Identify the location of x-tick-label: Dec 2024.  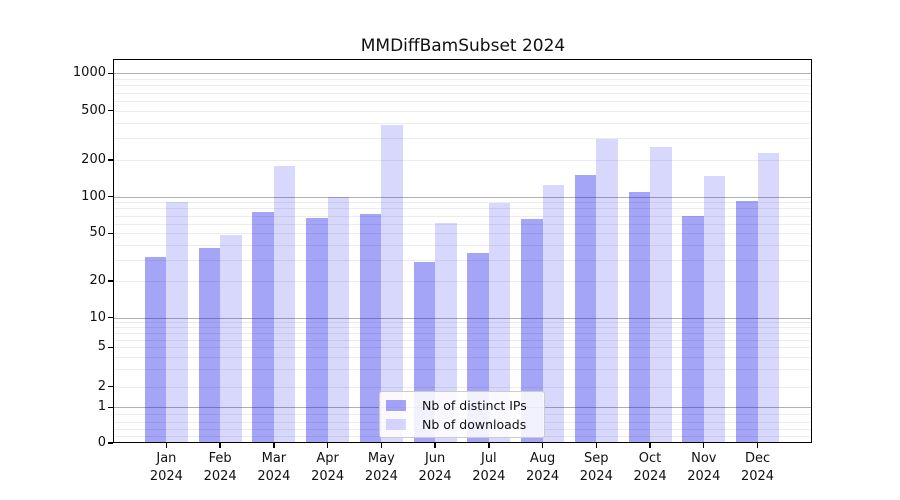
(757, 467).